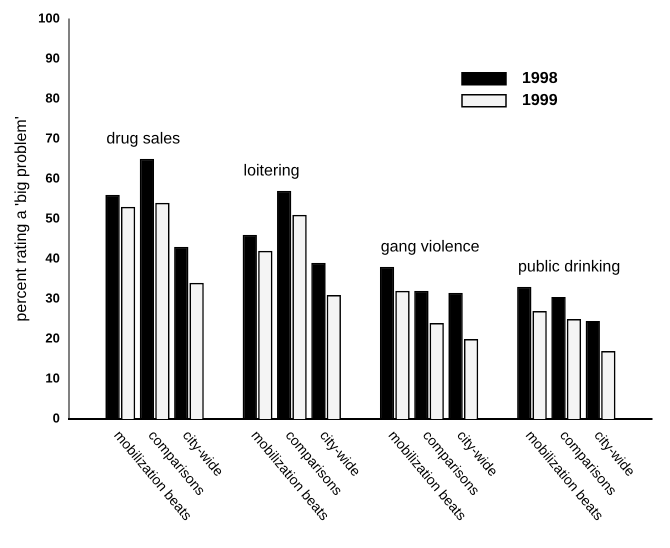 Image resolution: width=670 pixels, height=548 pixels. Describe the element at coordinates (430, 247) in the screenshot. I see `annotation: gang violence` at that location.